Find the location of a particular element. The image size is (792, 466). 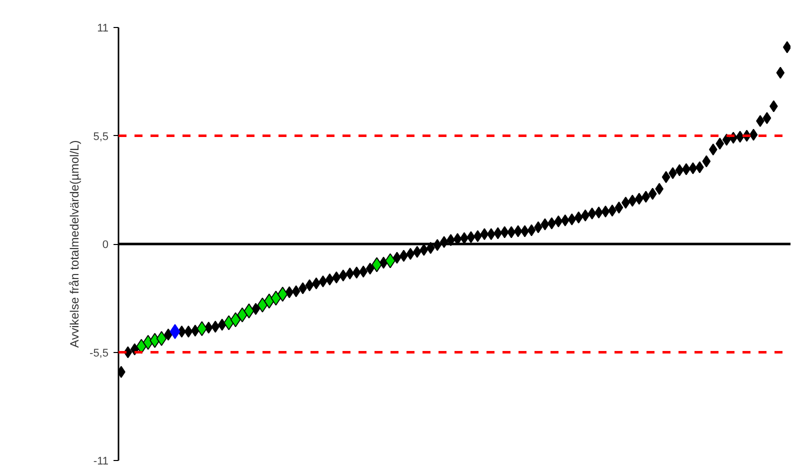

y-tick-label: -11 is located at coordinates (101, 461).